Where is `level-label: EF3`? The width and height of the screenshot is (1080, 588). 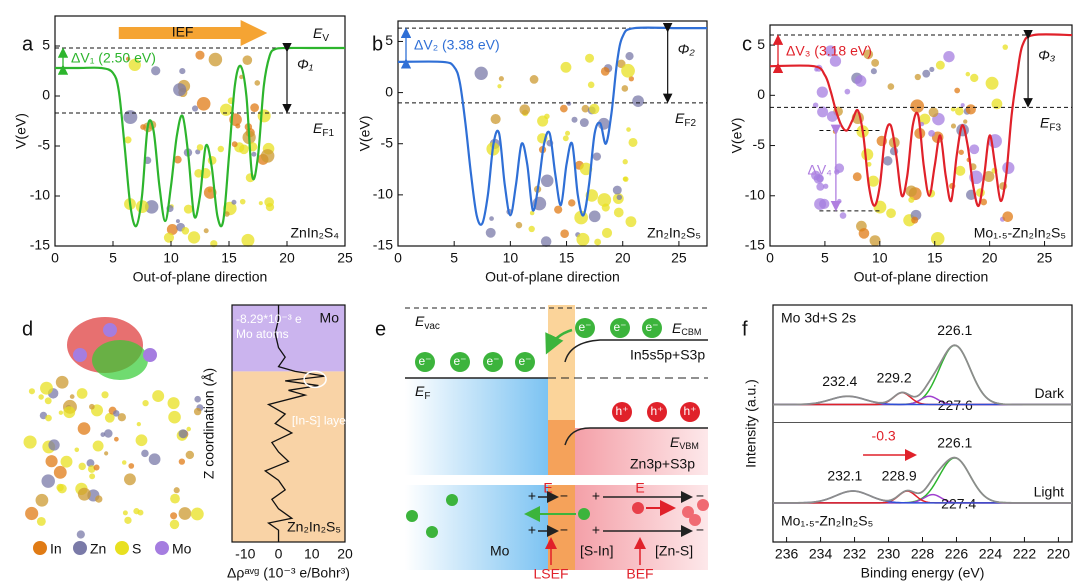 level-label: EF3 is located at coordinates (1050, 123).